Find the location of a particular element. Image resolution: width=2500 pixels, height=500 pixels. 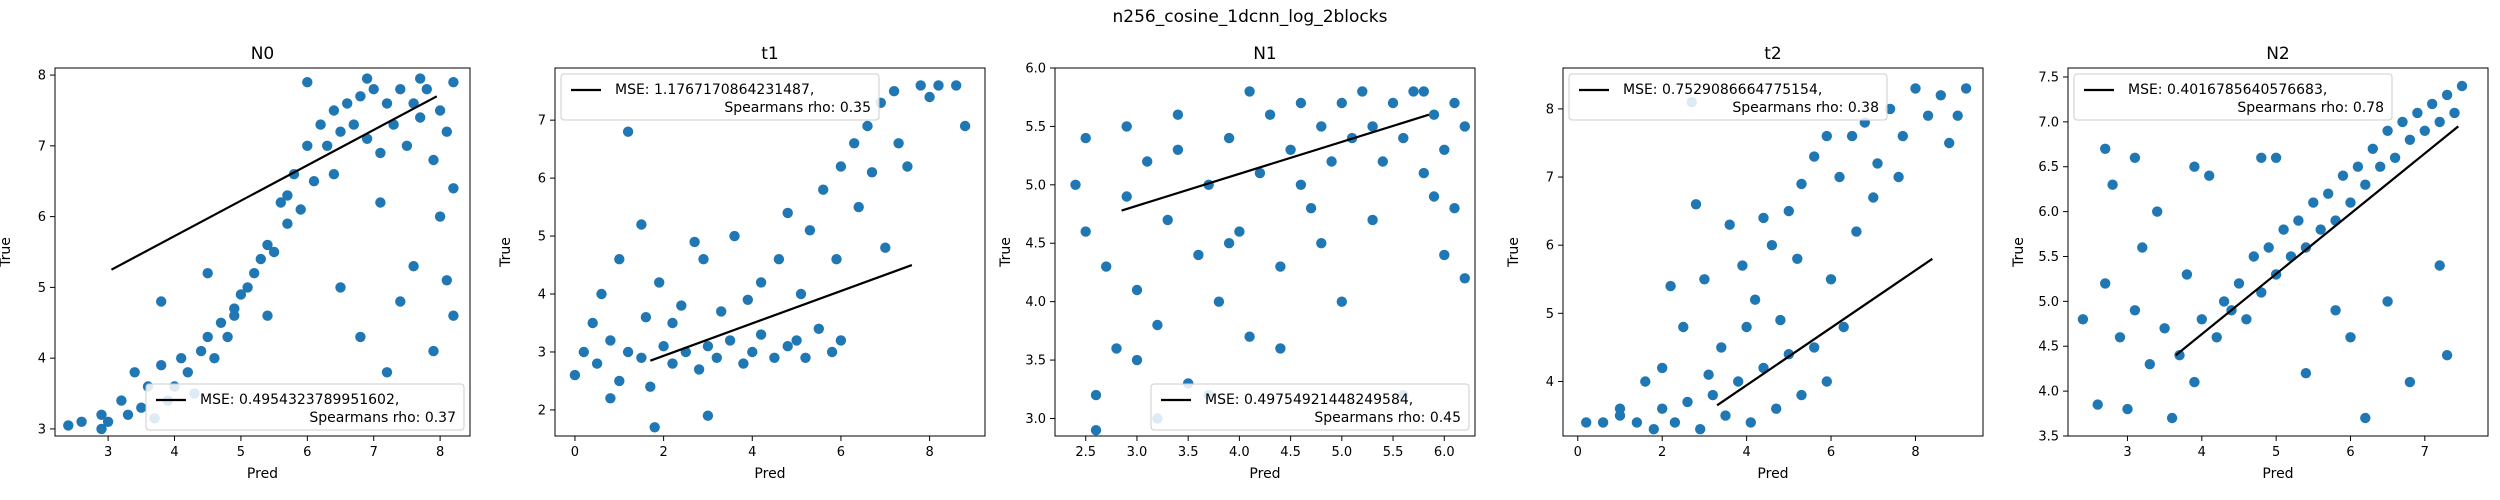

x-tick-label: 3.5 is located at coordinates (1188, 452).